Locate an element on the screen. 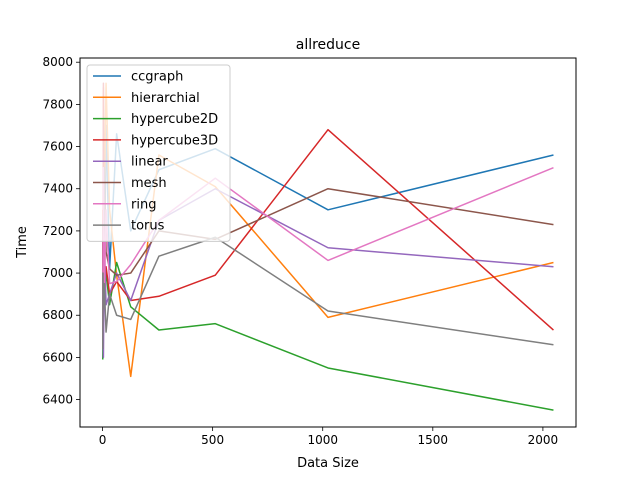 This screenshot has width=640, height=484. legend-label-ring: ring is located at coordinates (143, 204).